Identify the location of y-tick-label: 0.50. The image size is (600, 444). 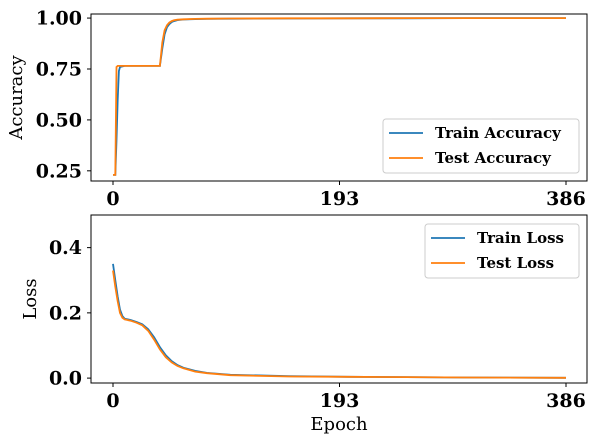
(59, 120).